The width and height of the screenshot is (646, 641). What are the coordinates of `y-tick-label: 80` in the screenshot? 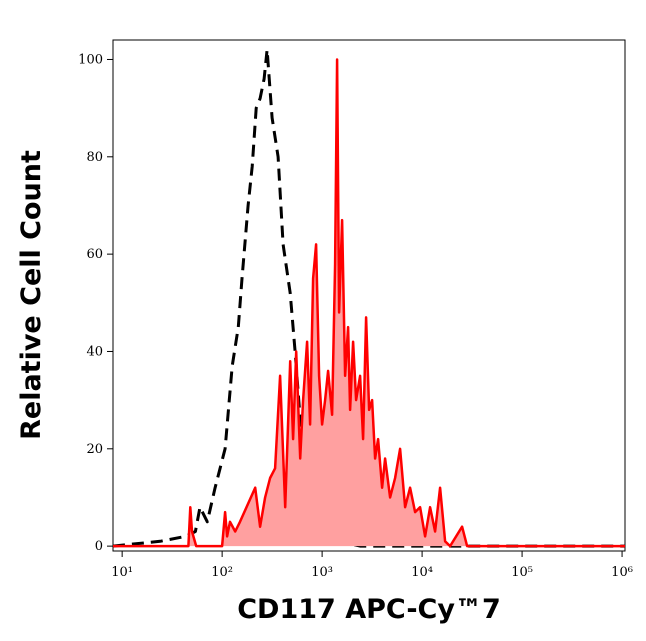 It's located at (94, 157).